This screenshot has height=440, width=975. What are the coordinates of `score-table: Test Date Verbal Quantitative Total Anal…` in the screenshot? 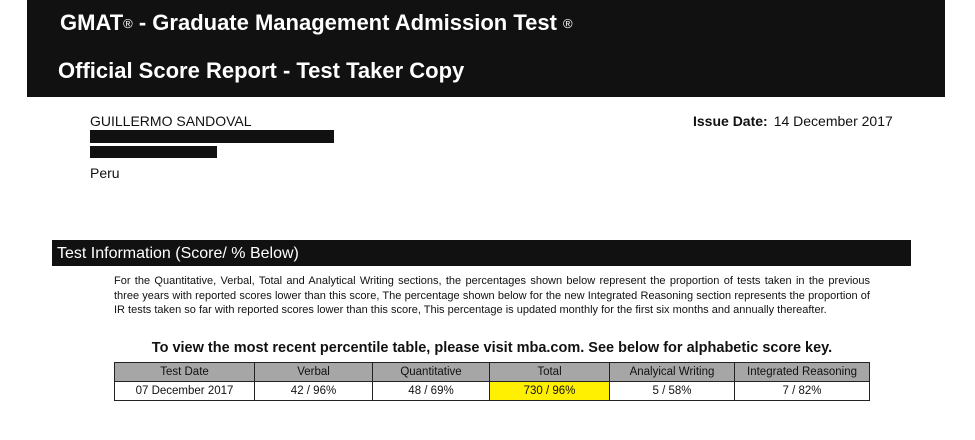 It's located at (492, 381).